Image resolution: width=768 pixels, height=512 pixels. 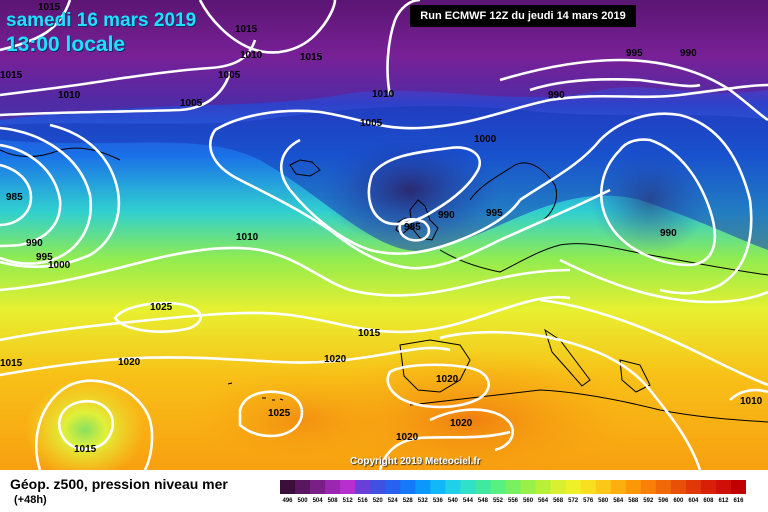 I want to click on isobar-1015-azores, so click(x=86, y=425).